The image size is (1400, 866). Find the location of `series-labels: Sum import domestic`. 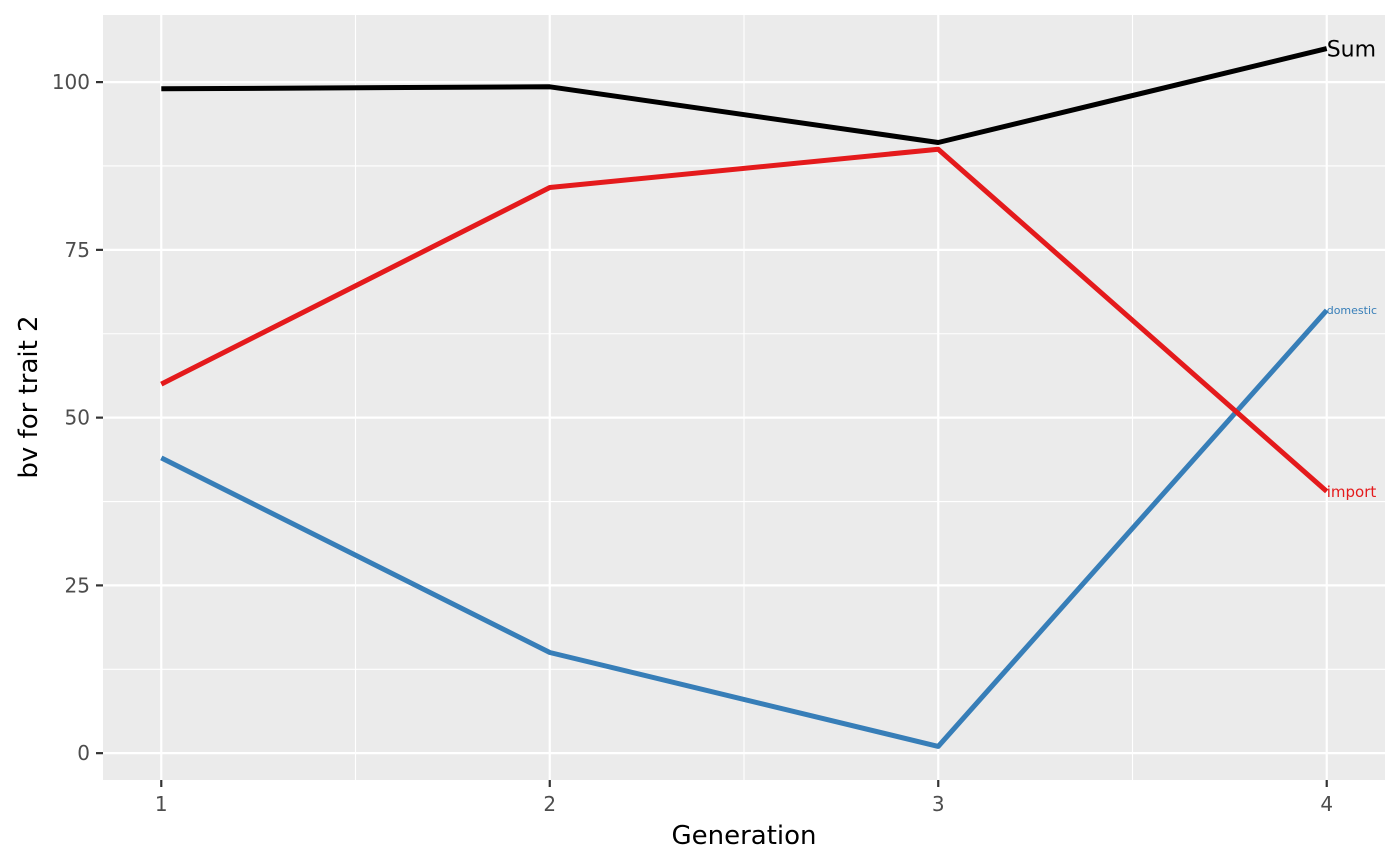

series-labels: Sum import domestic is located at coordinates (1352, 268).